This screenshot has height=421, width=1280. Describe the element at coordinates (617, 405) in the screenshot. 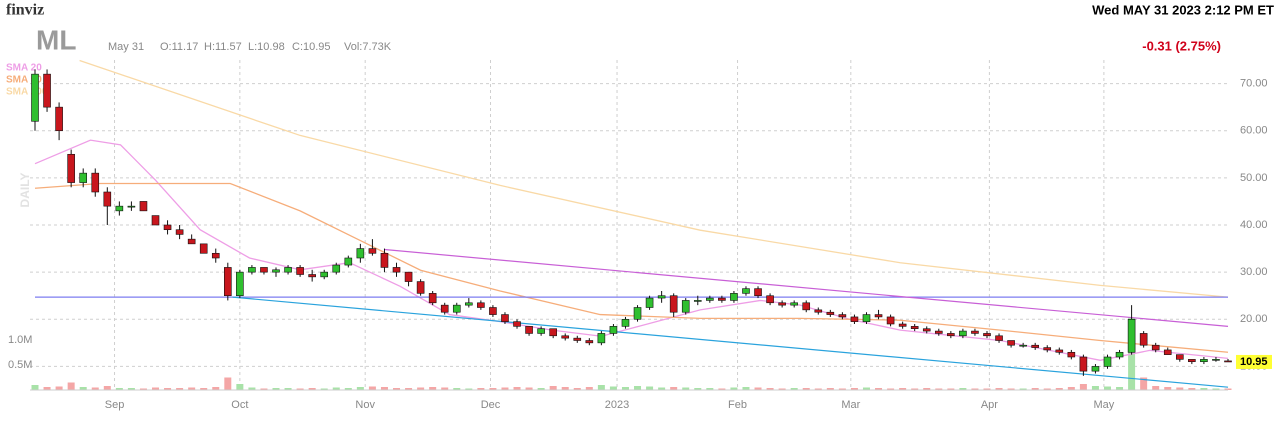

I see `x-tick-label: 2023` at that location.